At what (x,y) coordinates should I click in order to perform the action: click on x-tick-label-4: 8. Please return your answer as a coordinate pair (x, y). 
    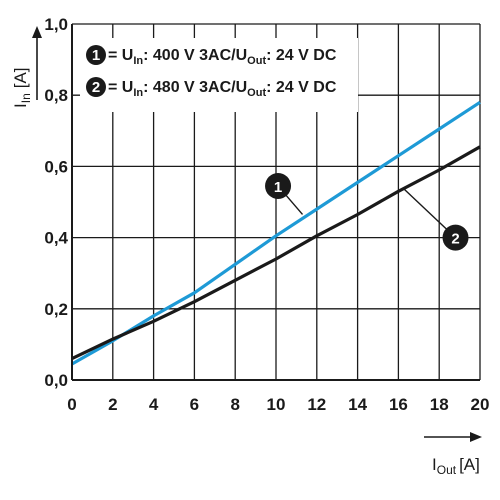
    Looking at the image, I should click on (234, 404).